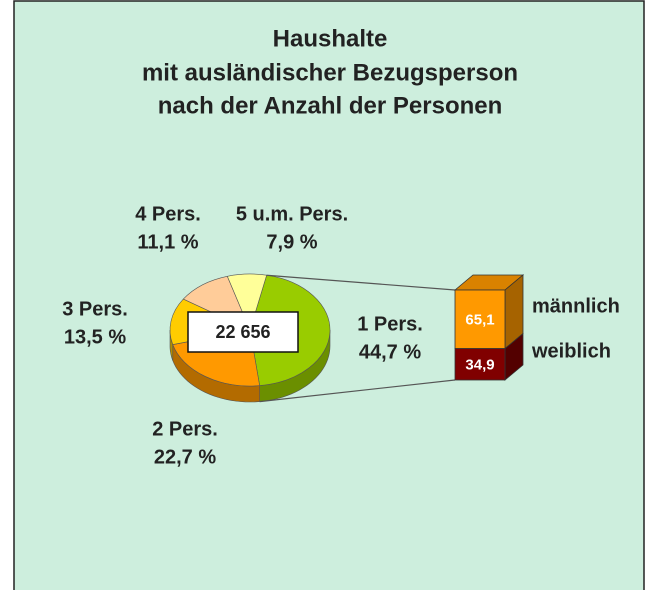 This screenshot has width=658, height=595. Describe the element at coordinates (330, 38) in the screenshot. I see `chart-title: Haushalte` at that location.